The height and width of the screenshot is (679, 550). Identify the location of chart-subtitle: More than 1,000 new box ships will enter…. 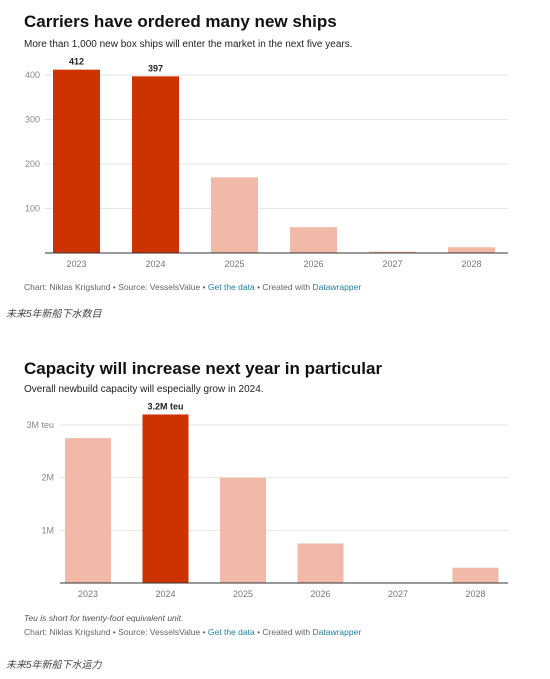
(188, 44).